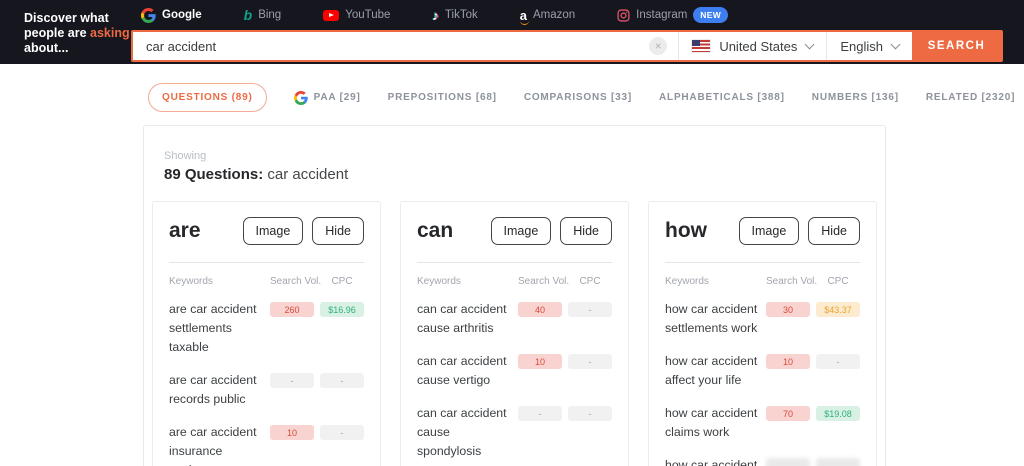  I want to click on engine-tab-instagram: Instagram NEW, so click(673, 15).